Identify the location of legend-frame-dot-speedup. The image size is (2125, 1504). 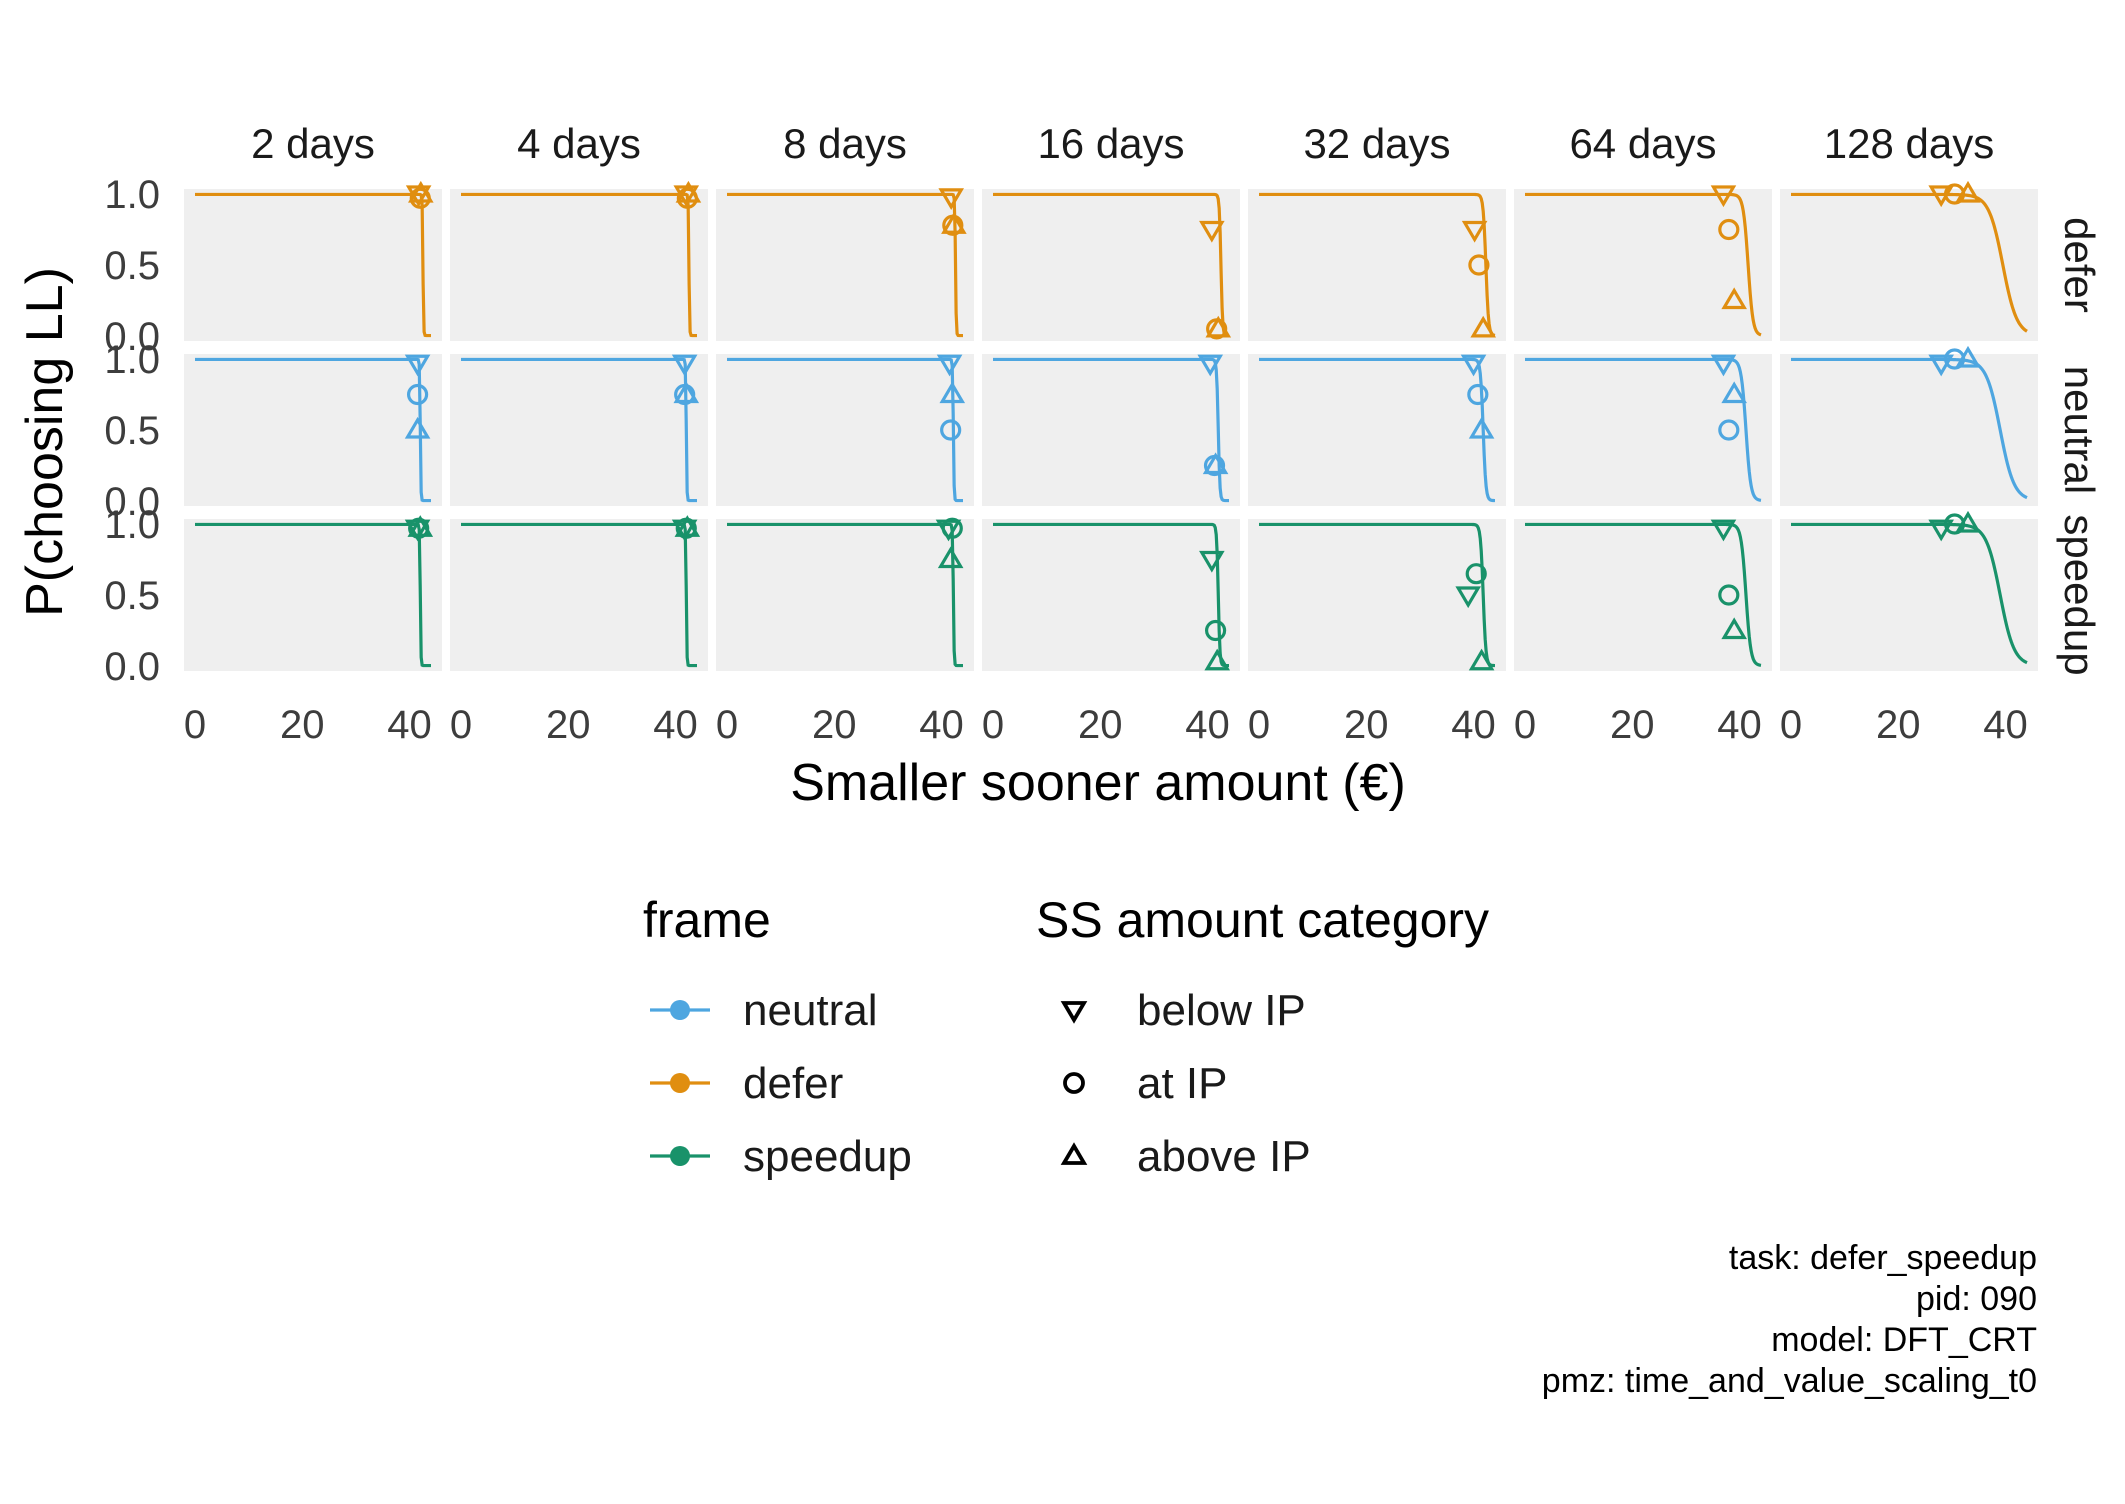
(680, 1156).